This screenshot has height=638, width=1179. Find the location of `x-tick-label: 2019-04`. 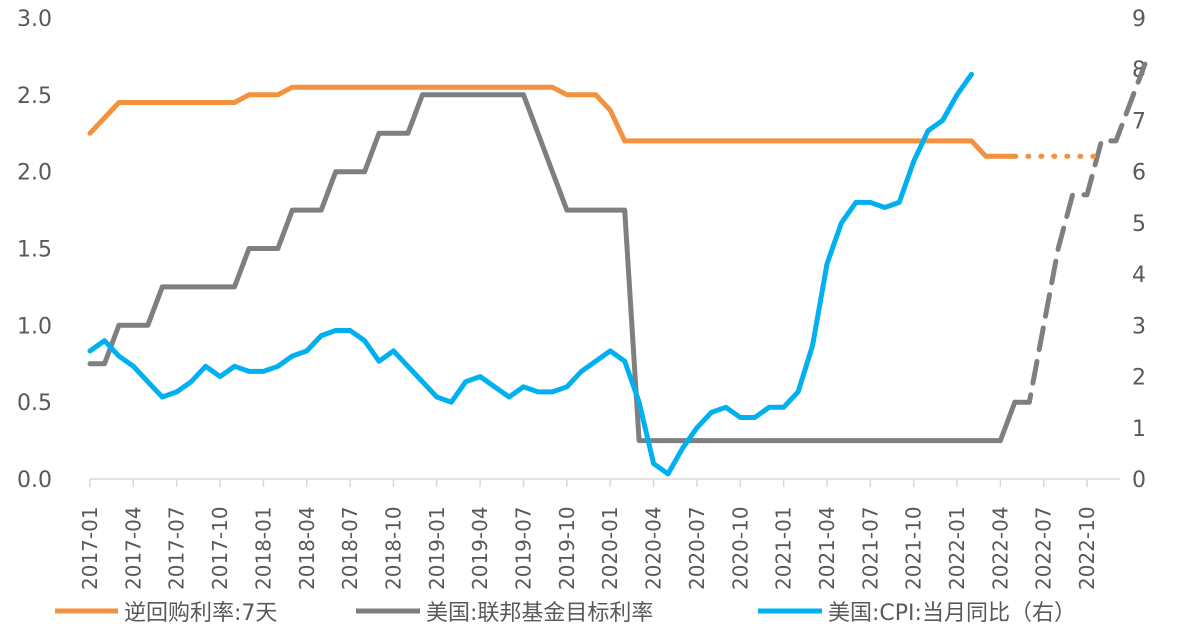

x-tick-label: 2019-04 is located at coordinates (480, 548).